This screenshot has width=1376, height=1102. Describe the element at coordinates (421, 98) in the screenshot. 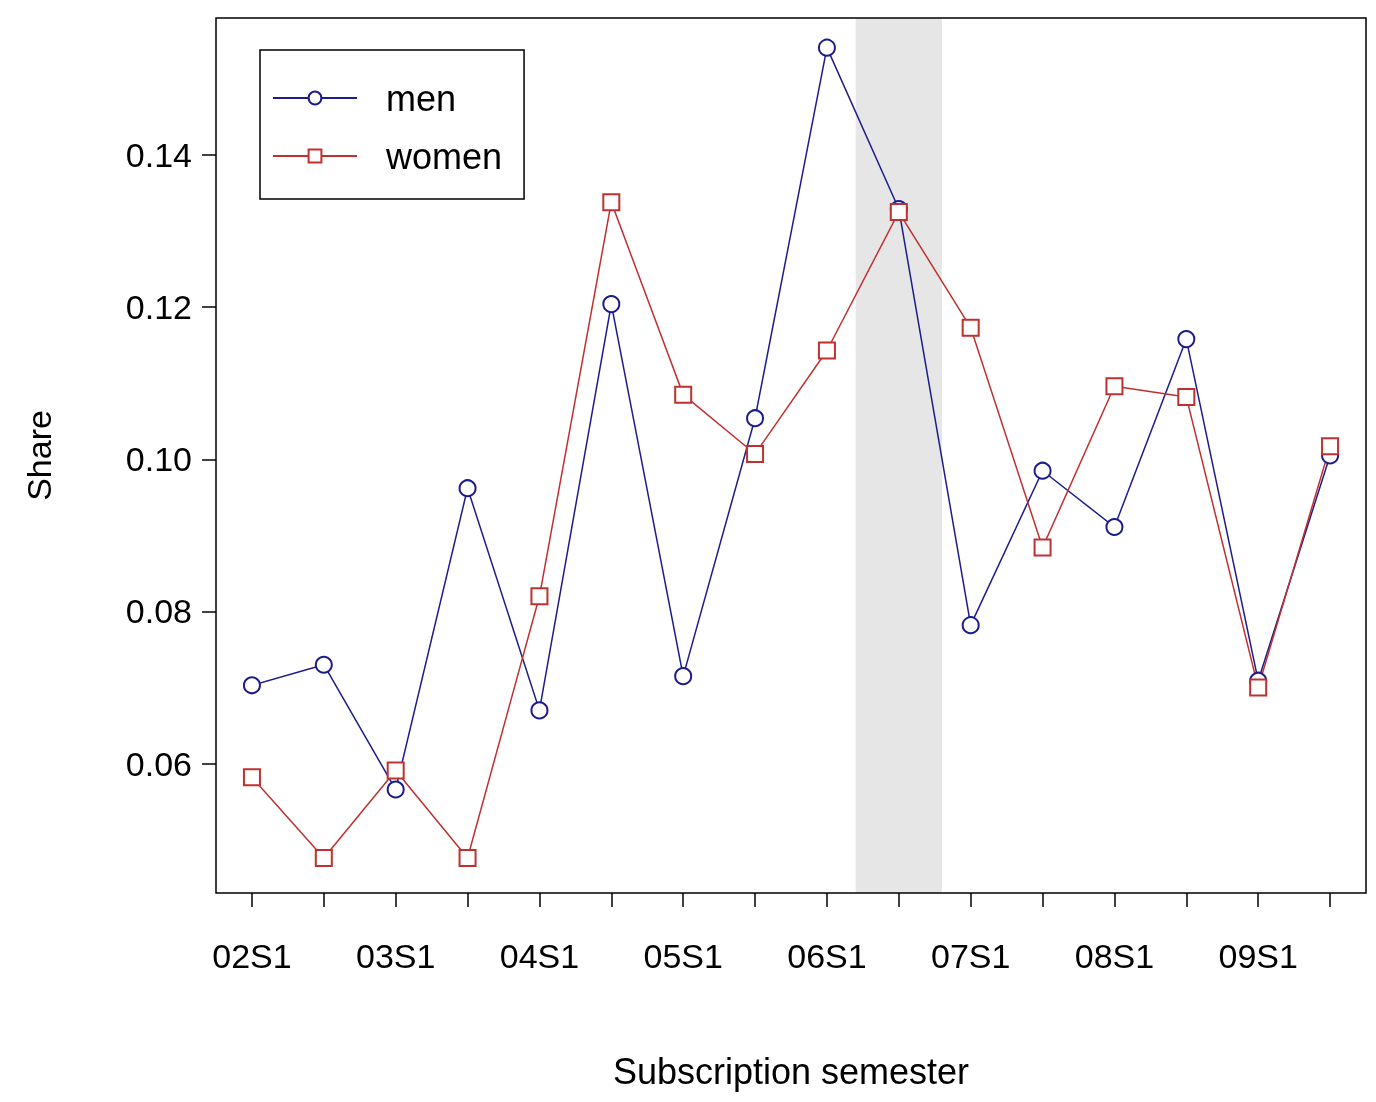

I see `legend-label: men` at that location.